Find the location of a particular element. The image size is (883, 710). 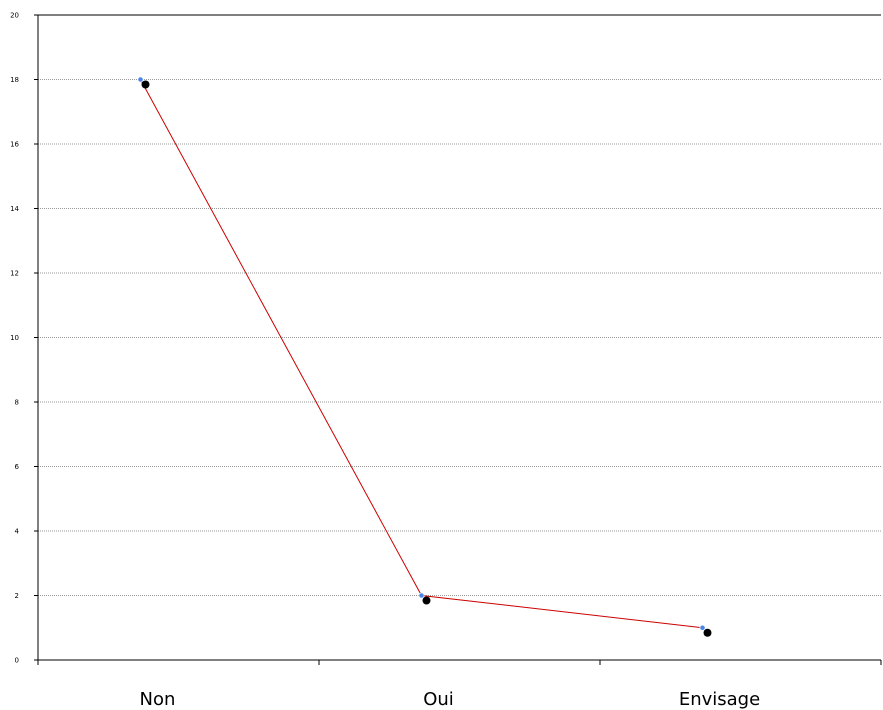

marker-shadow-non is located at coordinates (145, 84).